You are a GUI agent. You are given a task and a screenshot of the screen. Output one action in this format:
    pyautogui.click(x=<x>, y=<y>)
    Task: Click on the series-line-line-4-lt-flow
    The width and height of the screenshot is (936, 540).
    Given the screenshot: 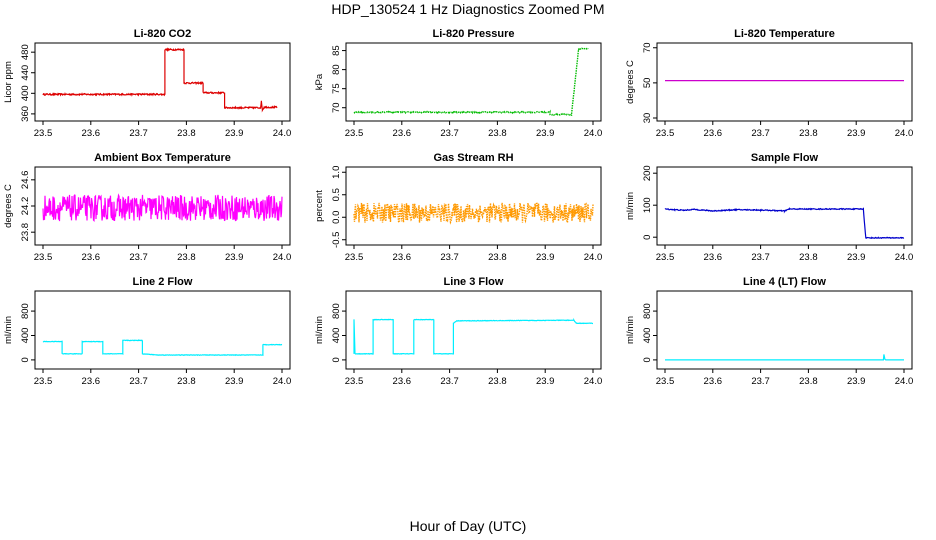 What is the action you would take?
    pyautogui.click(x=784, y=357)
    